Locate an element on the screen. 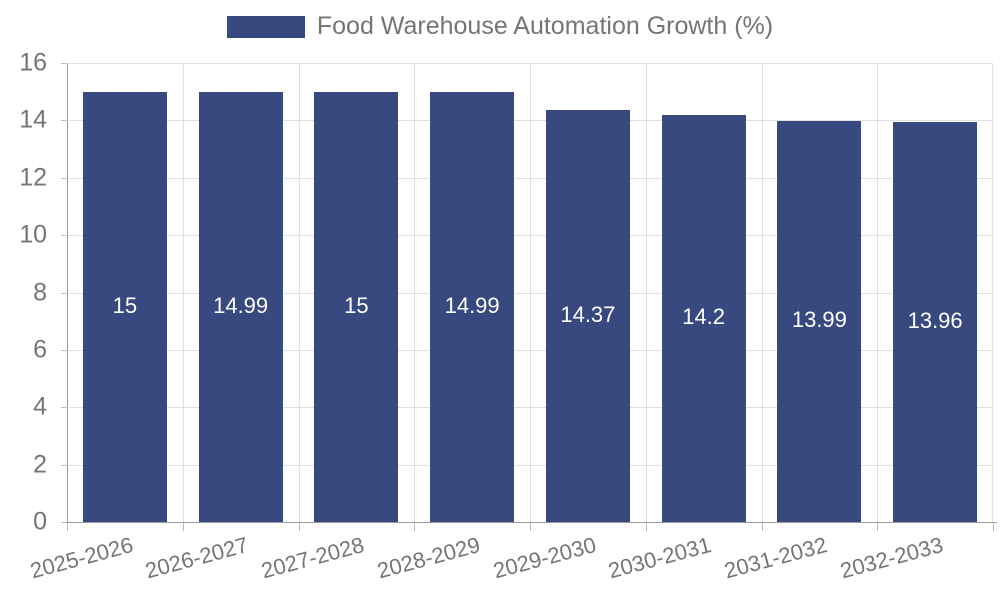 The image size is (1000, 600). legend-swatch-icon is located at coordinates (265, 26).